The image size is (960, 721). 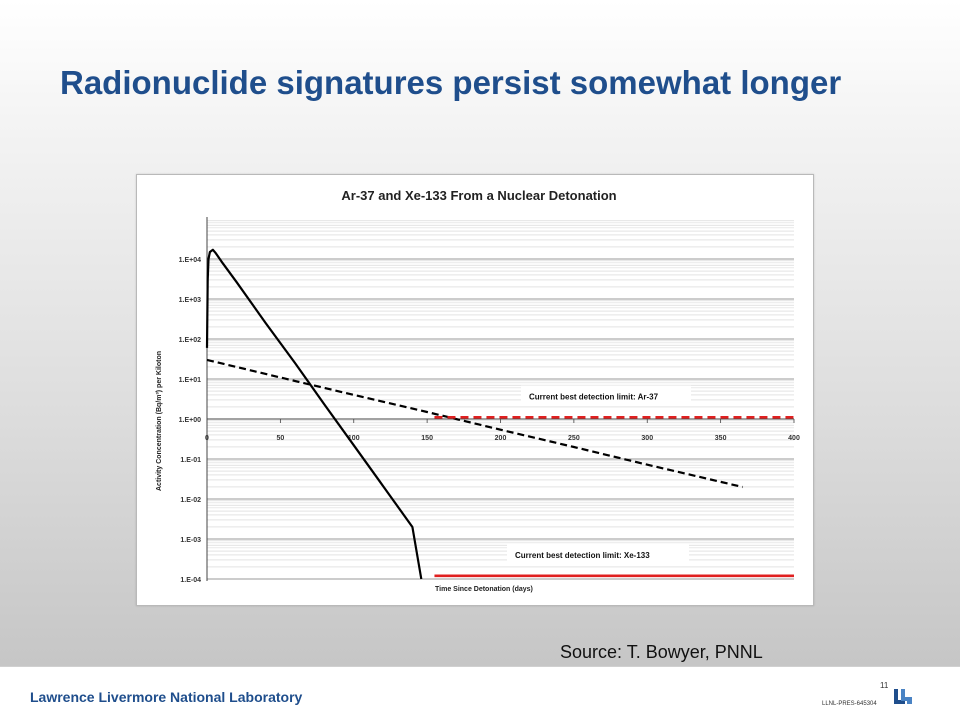 What do you see at coordinates (661, 652) in the screenshot?
I see `source-caption: Source: T. Bowyer, PNNL` at bounding box center [661, 652].